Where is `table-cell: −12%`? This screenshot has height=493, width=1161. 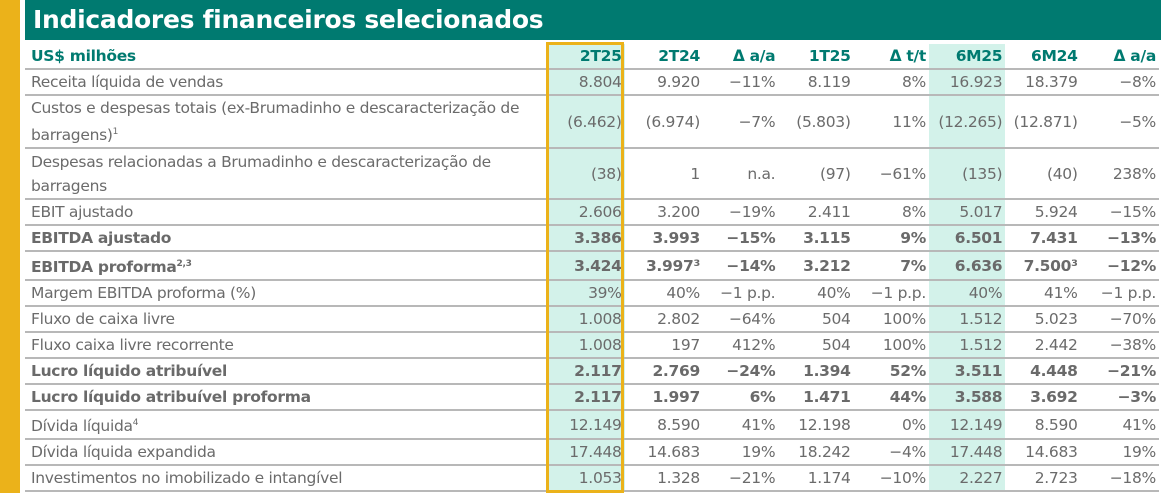 table-cell: −12% is located at coordinates (1119, 266).